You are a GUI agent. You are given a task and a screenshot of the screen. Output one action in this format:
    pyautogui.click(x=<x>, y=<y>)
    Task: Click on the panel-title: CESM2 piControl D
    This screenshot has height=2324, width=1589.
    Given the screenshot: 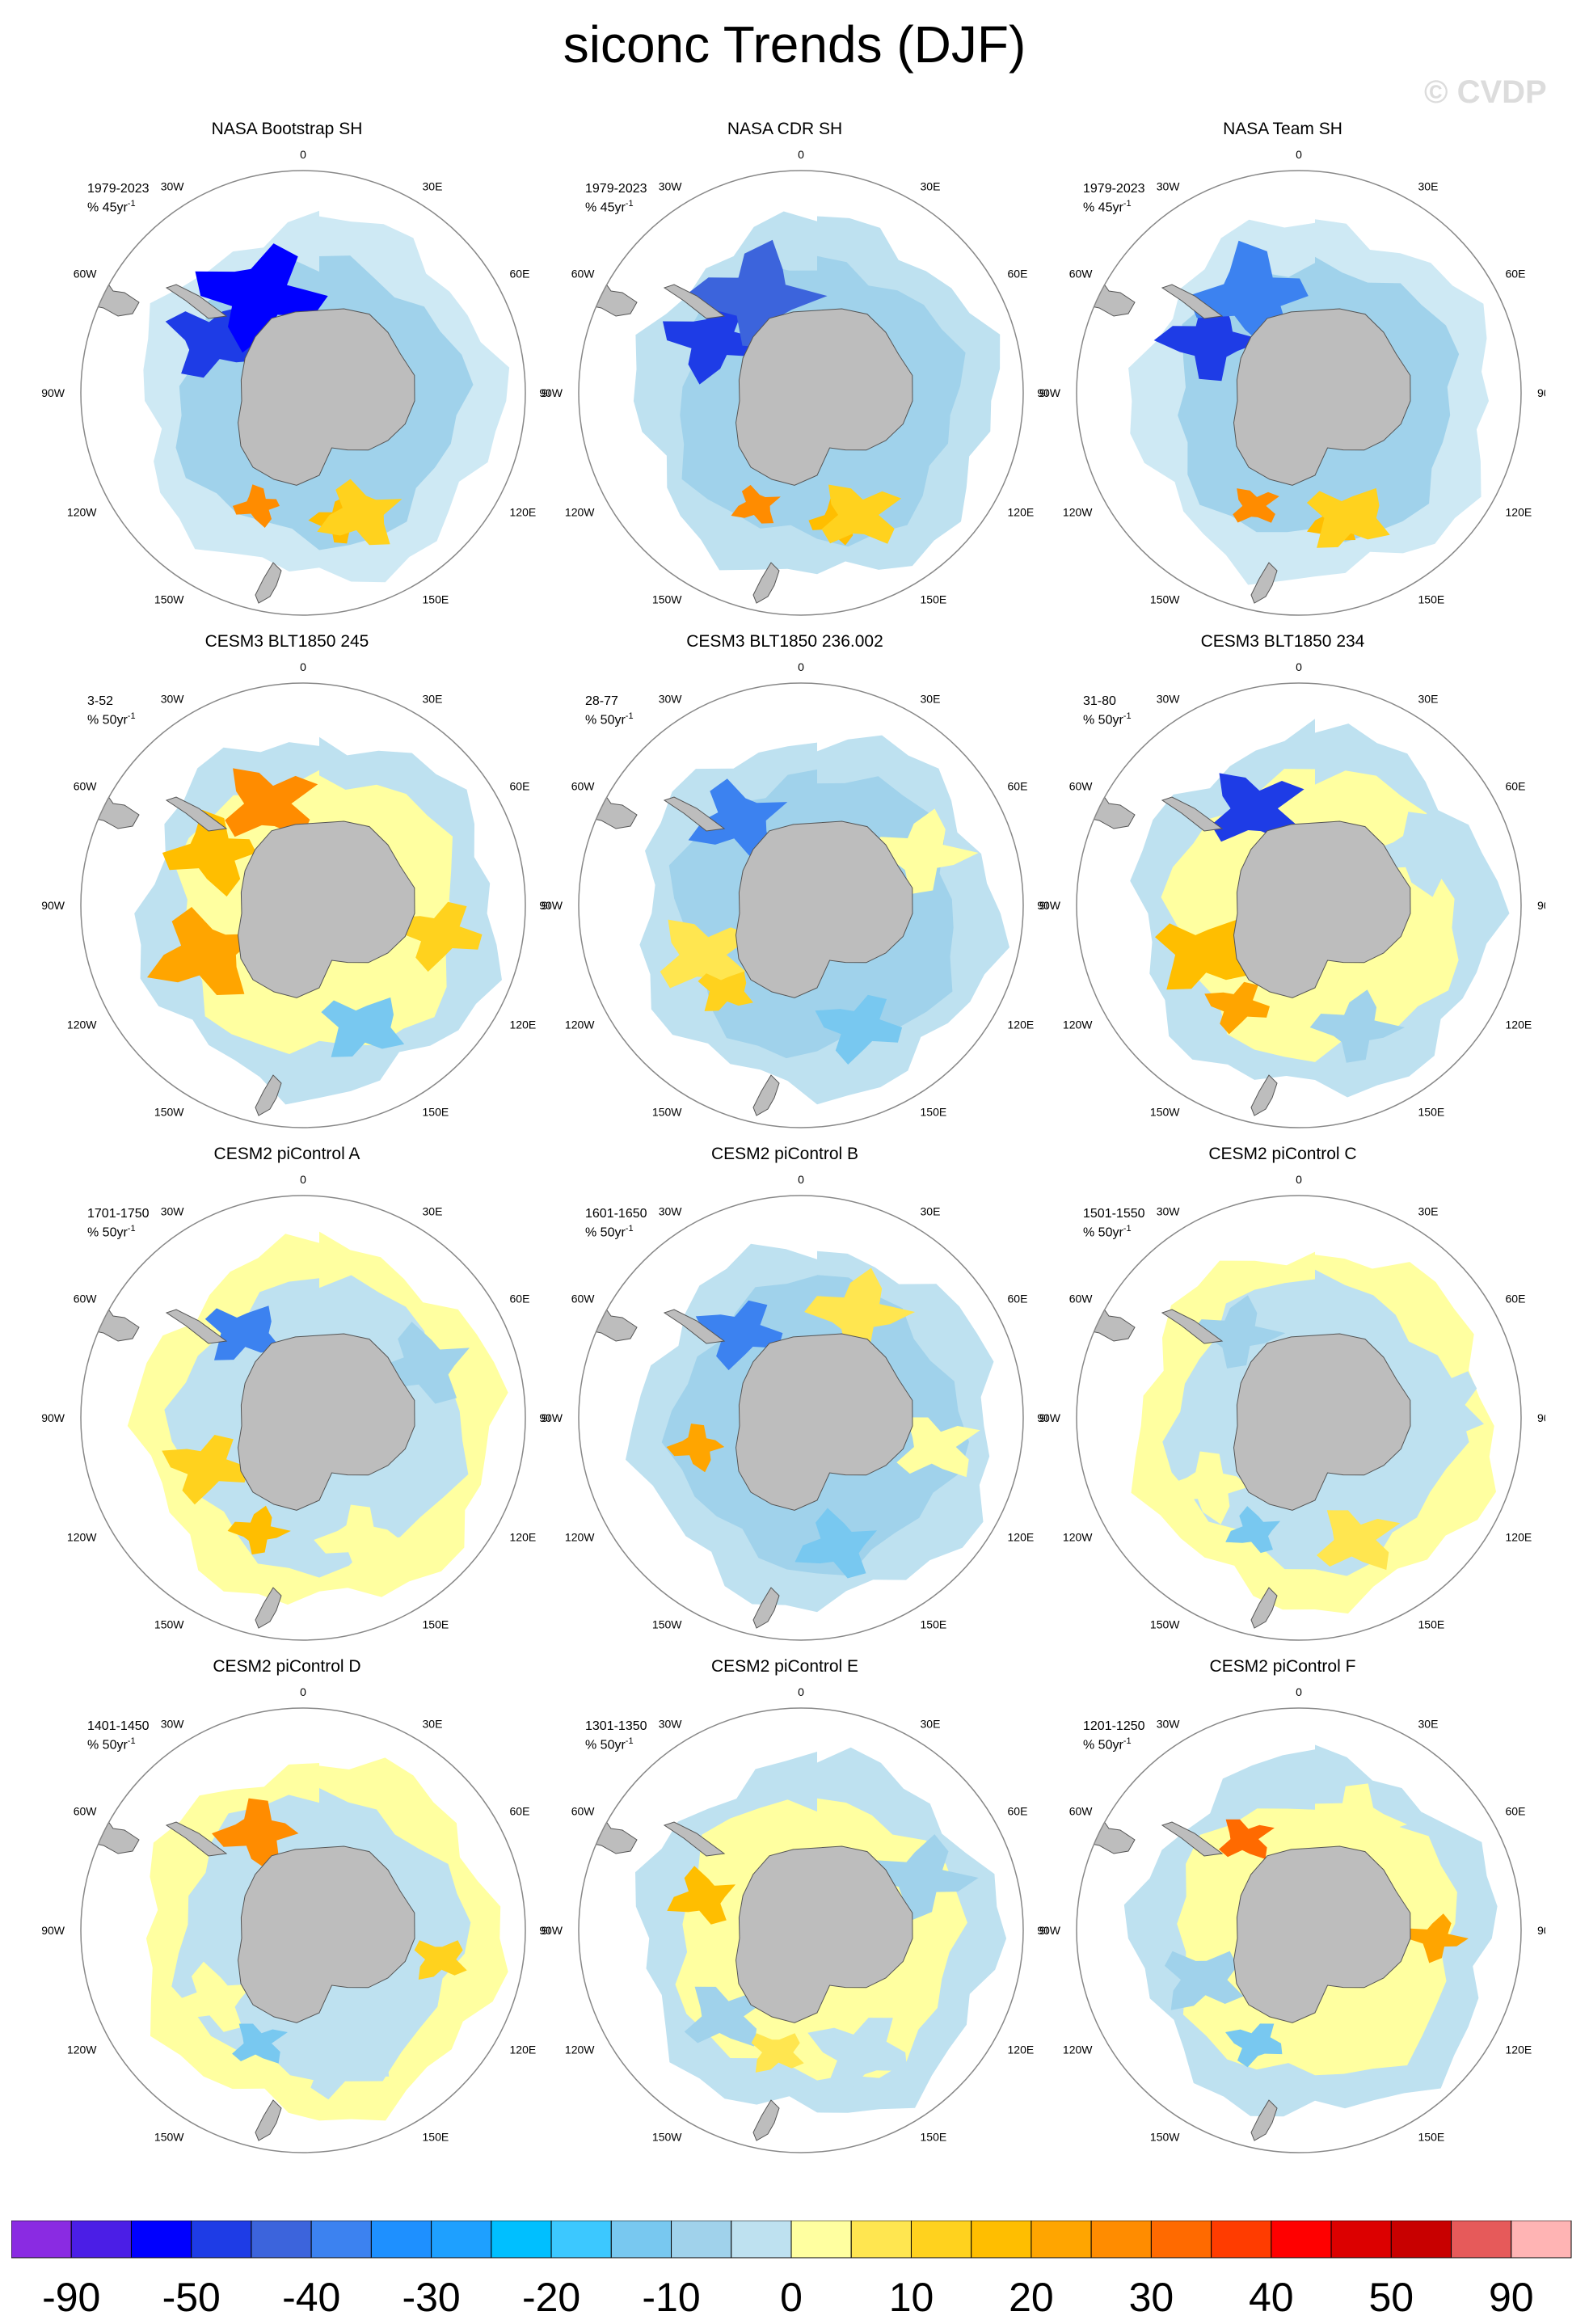 What is the action you would take?
    pyautogui.click(x=287, y=1666)
    